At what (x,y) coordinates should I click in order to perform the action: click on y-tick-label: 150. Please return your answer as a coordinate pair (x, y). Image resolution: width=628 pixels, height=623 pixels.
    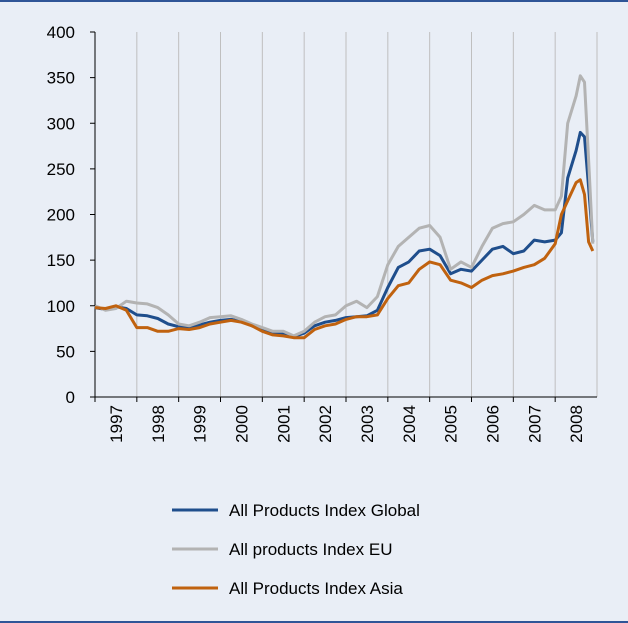
    Looking at the image, I should click on (61, 260).